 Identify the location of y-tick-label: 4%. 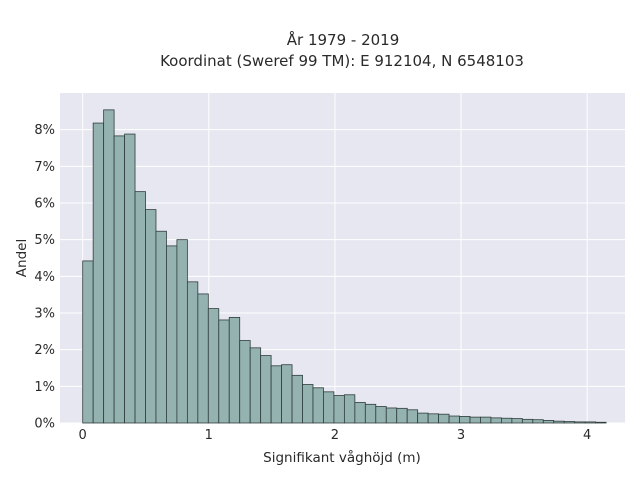
(44, 277).